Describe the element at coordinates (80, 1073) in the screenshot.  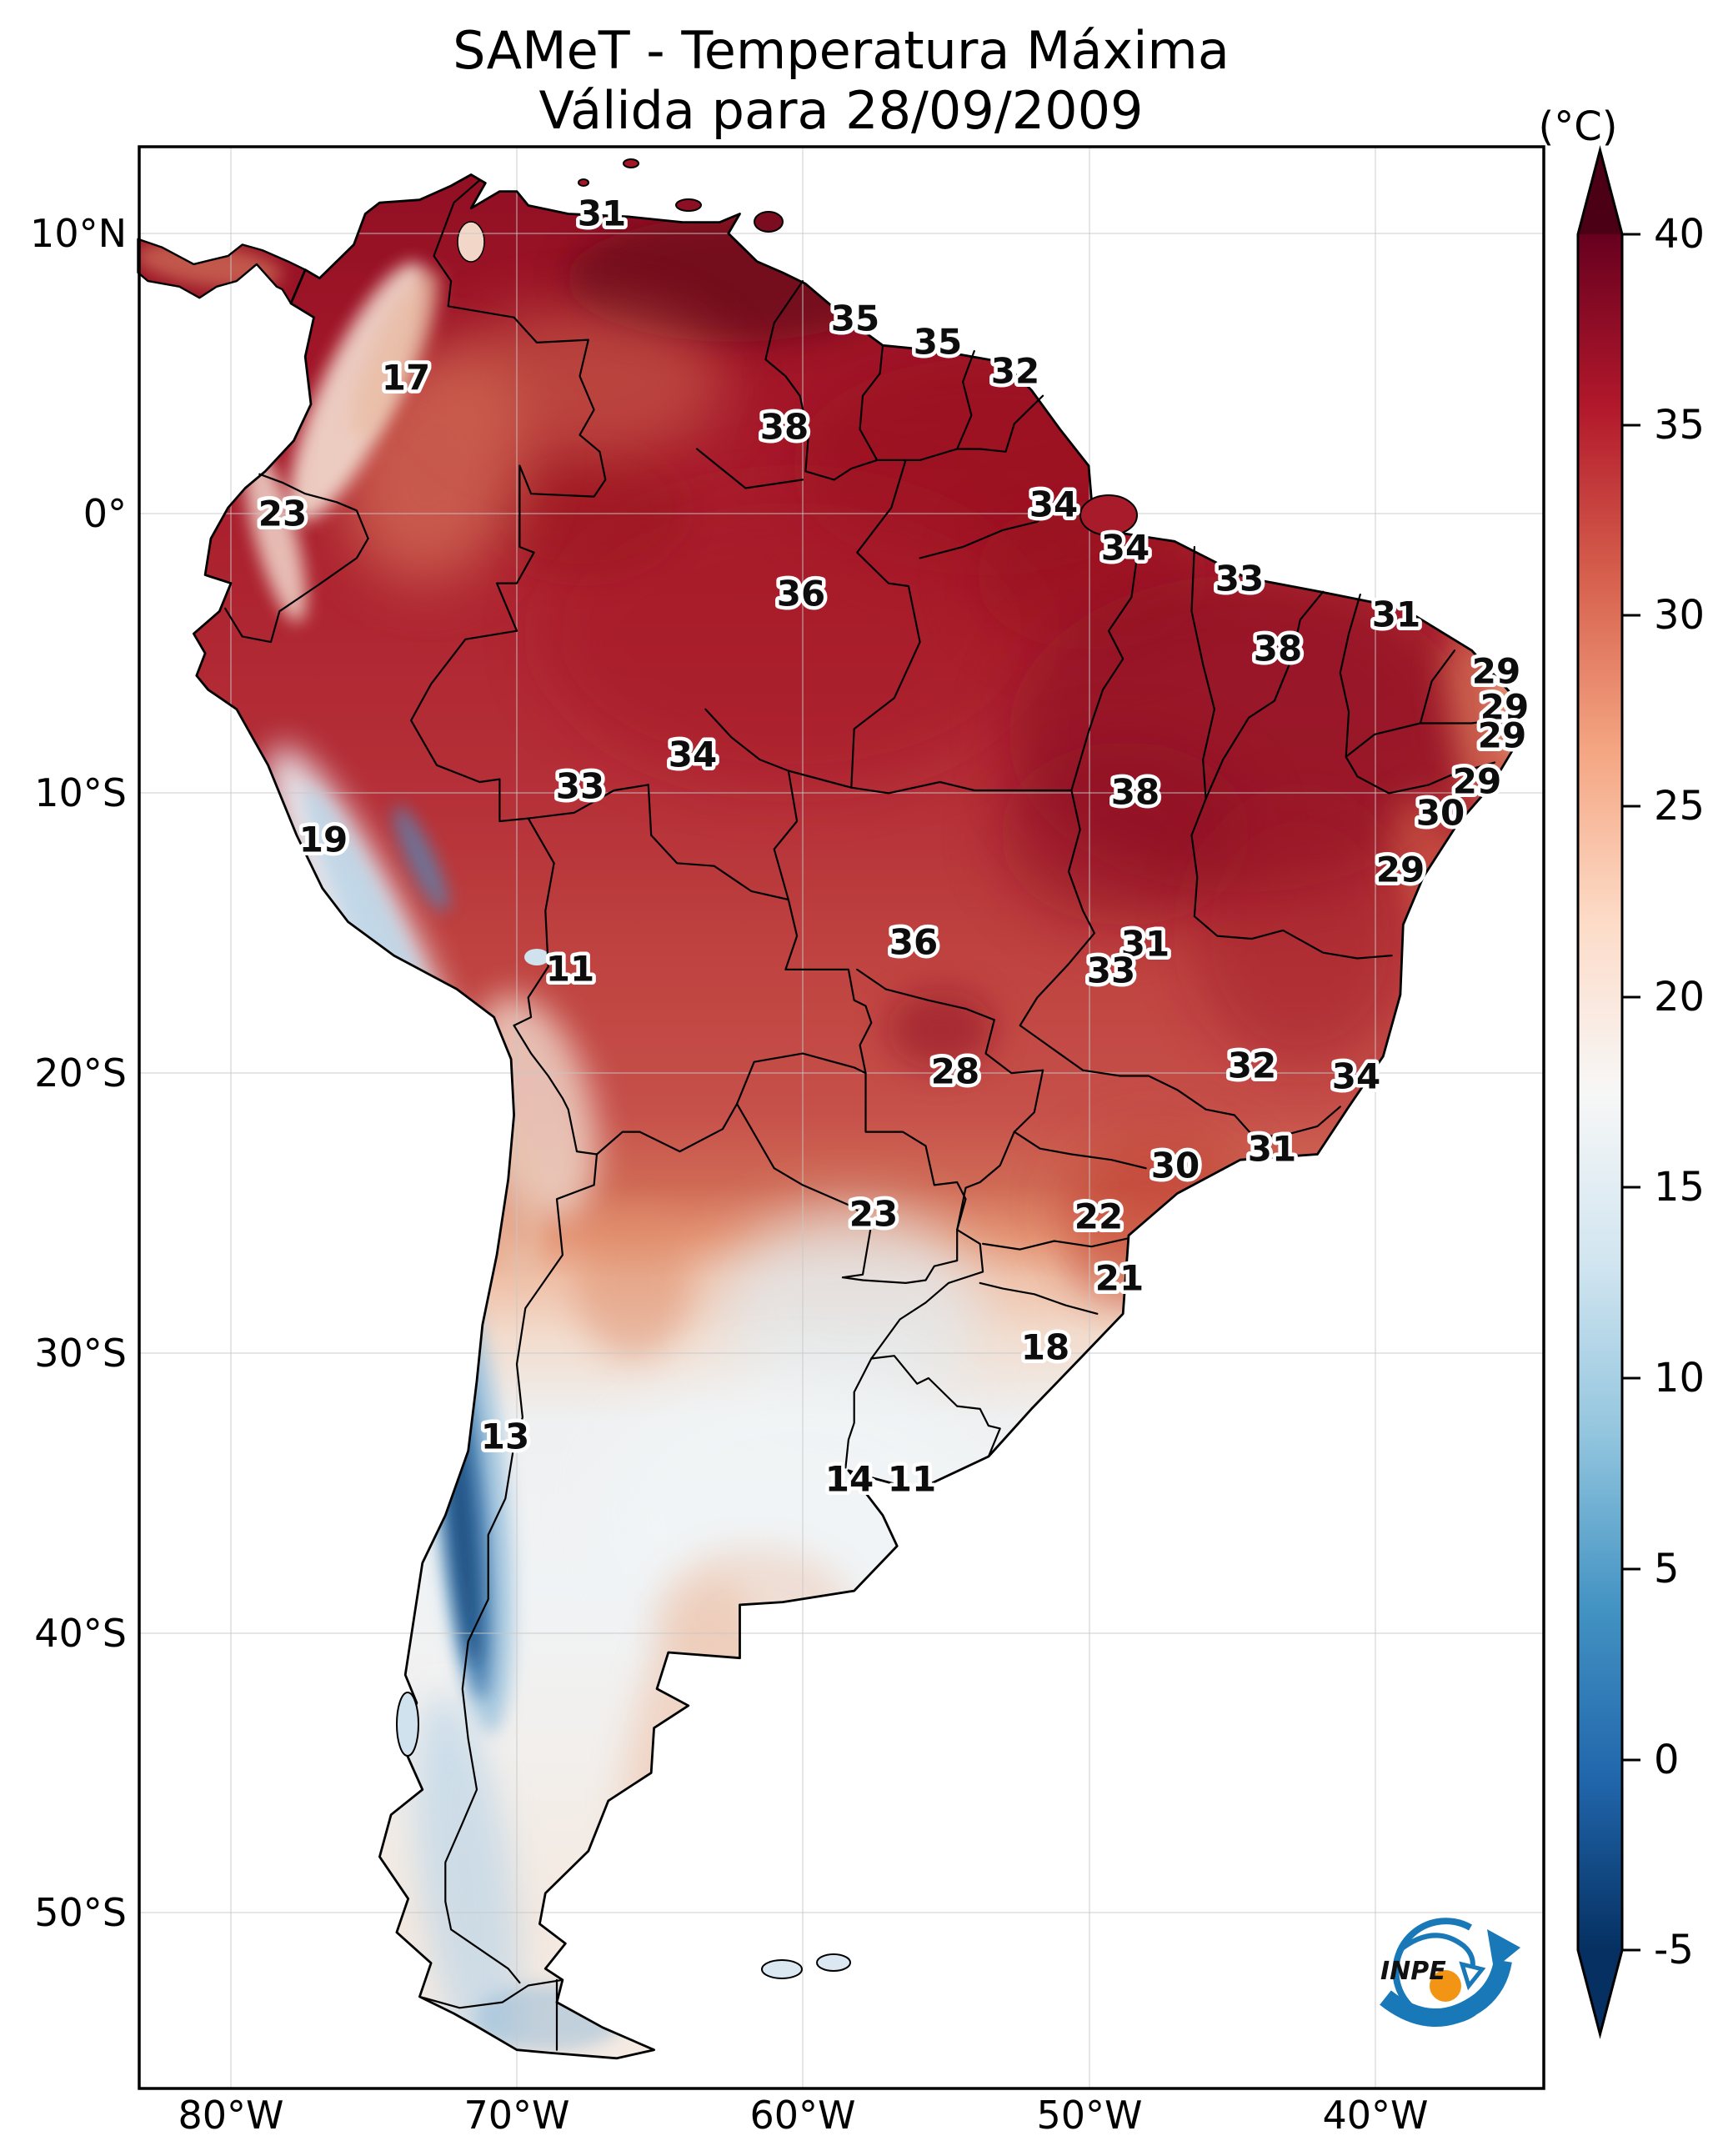
I see `lat-tick-label: 20°S` at that location.